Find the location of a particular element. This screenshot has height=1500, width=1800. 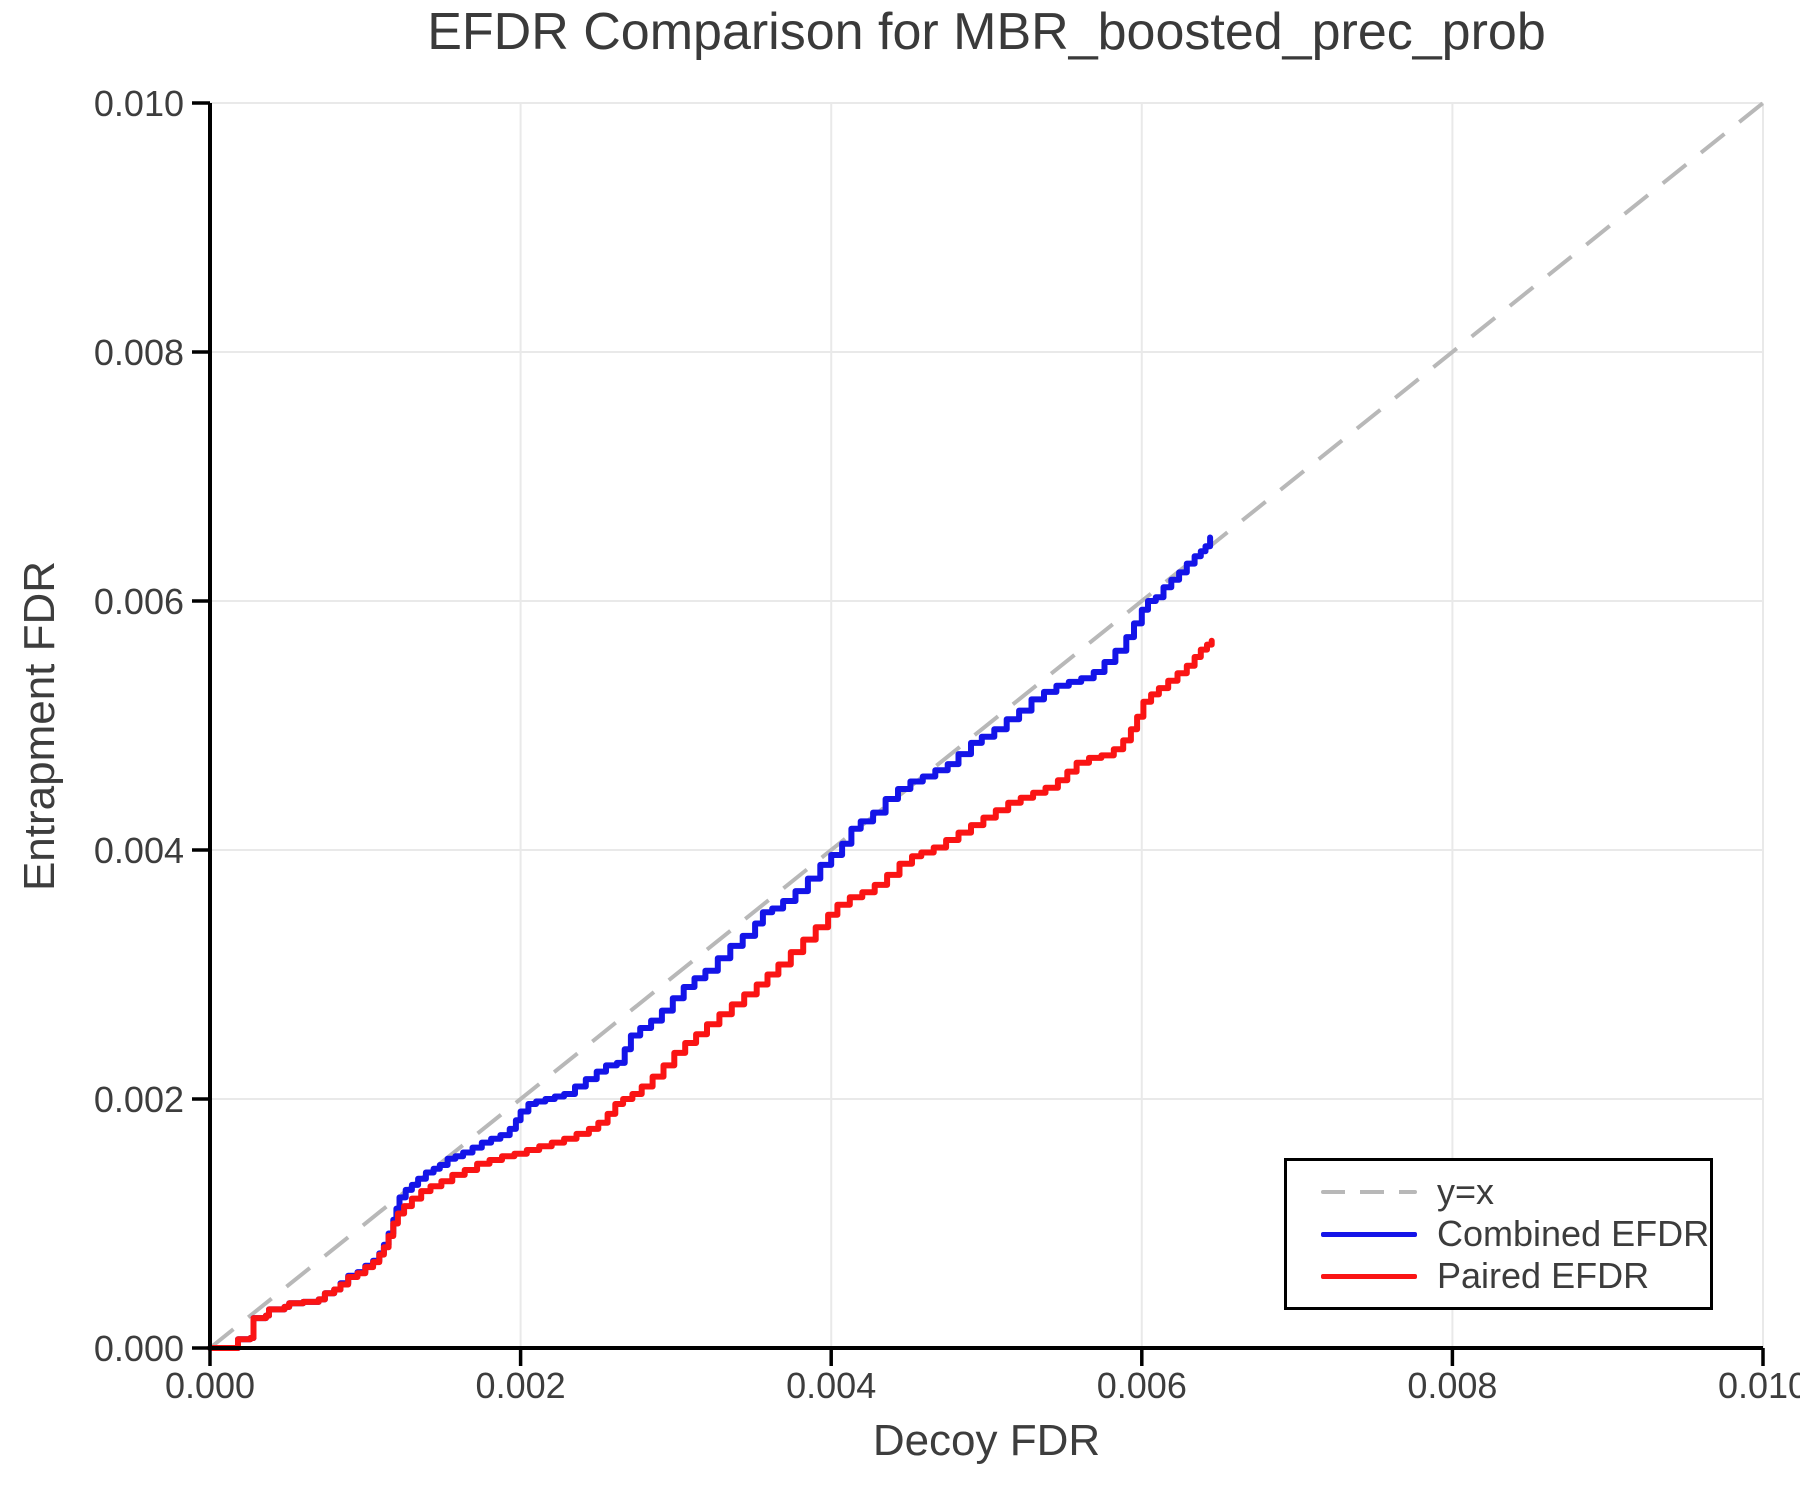

legend: y=x Combined EFDR Paired EFDR is located at coordinates (1498, 1234).